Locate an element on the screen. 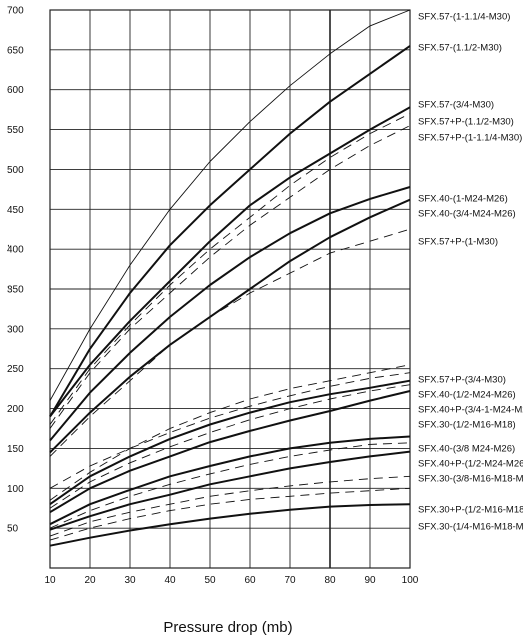  series-label: SFX.40-(1-M24-M26) is located at coordinates (463, 199).